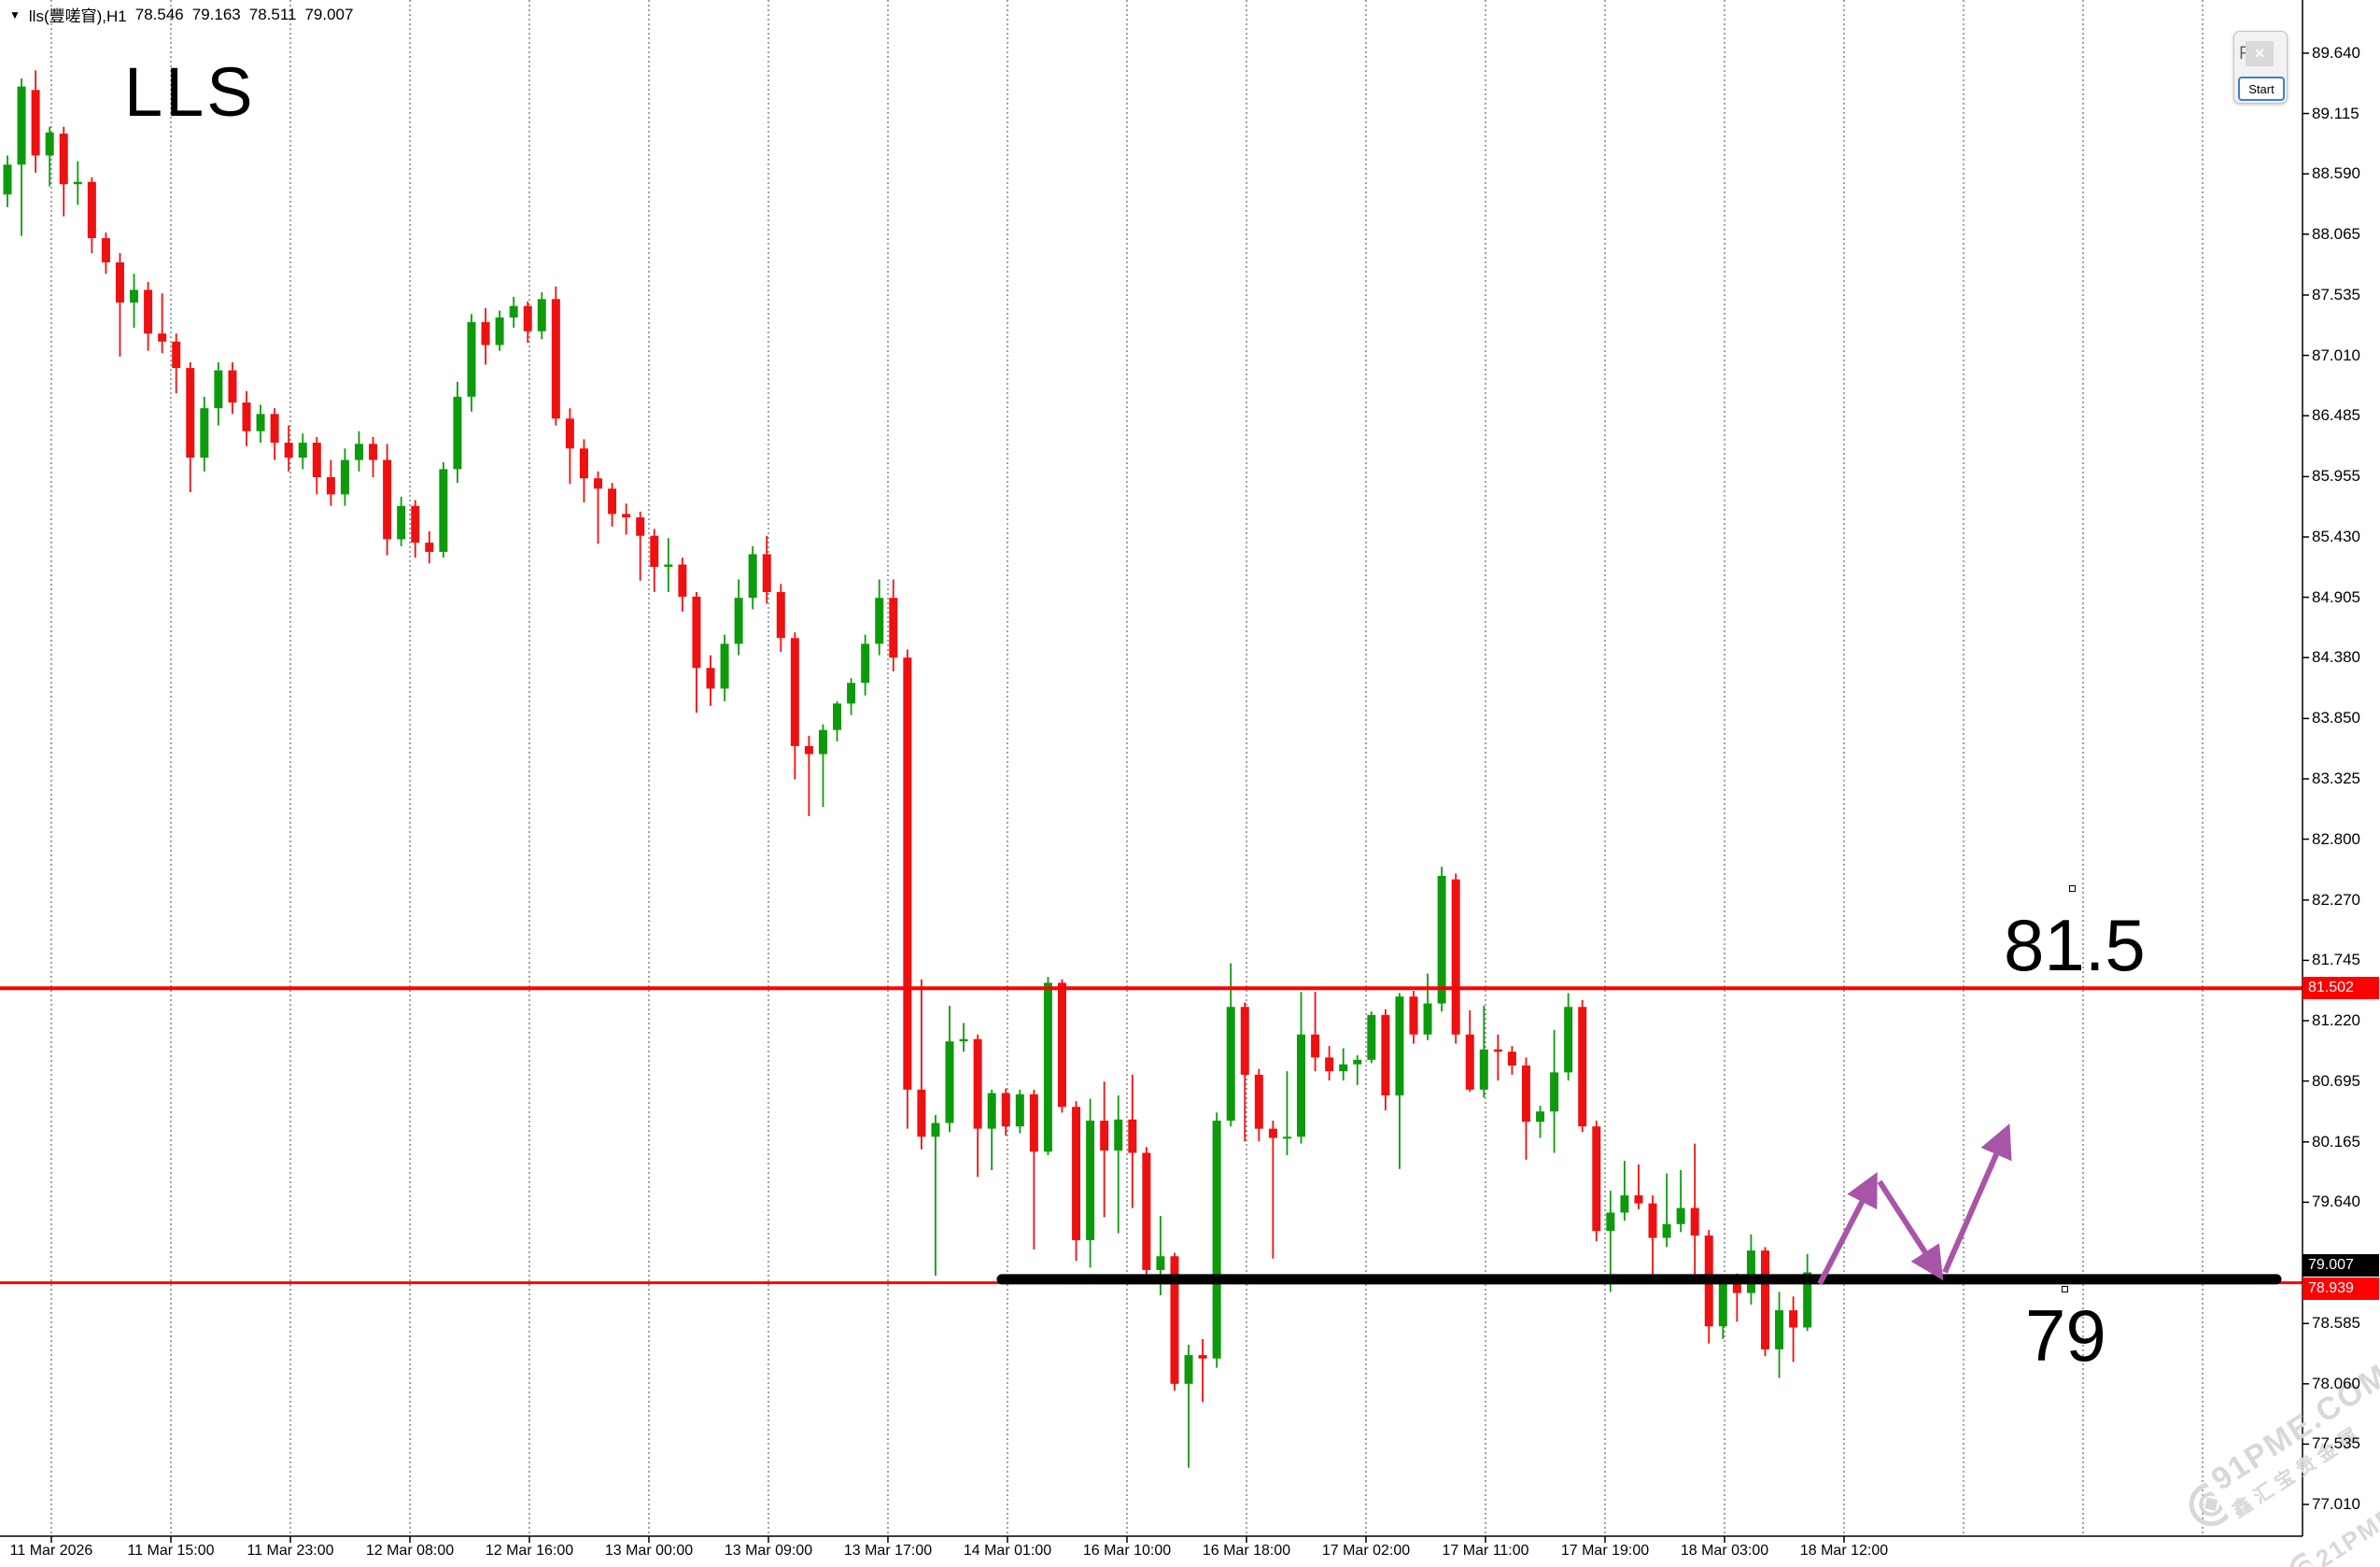  I want to click on time-tick-label: 13 Mar 09:00, so click(768, 1551).